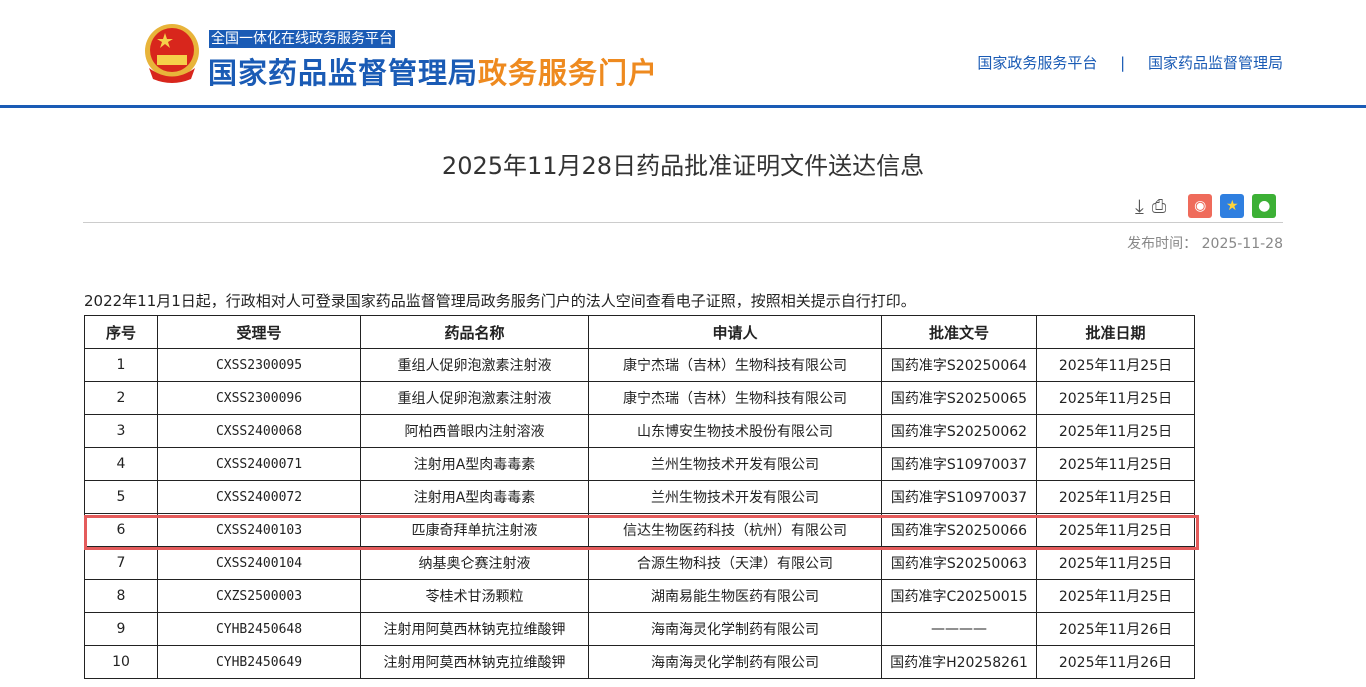 This screenshot has height=687, width=1366. What do you see at coordinates (121, 530) in the screenshot?
I see `table-cell: 6` at bounding box center [121, 530].